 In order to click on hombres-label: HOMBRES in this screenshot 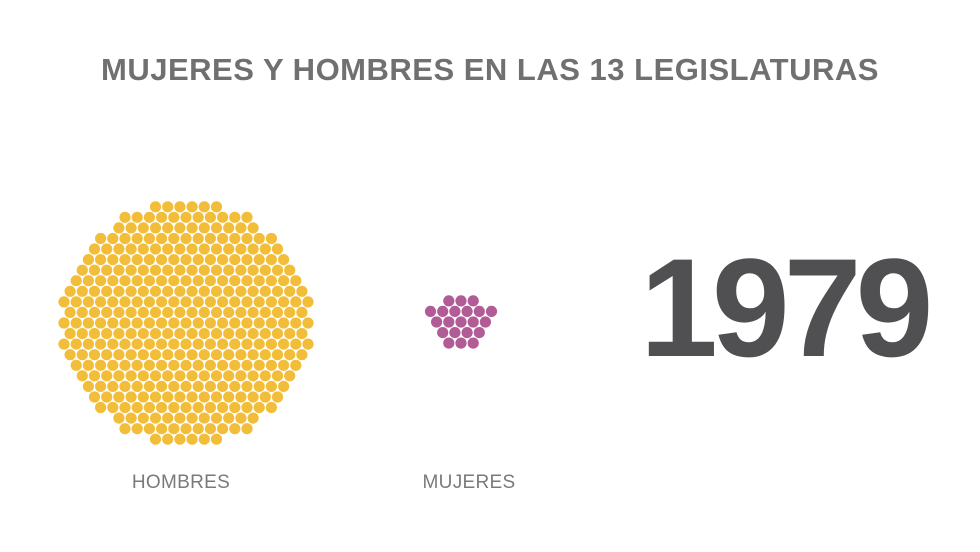, I will do `click(181, 482)`.